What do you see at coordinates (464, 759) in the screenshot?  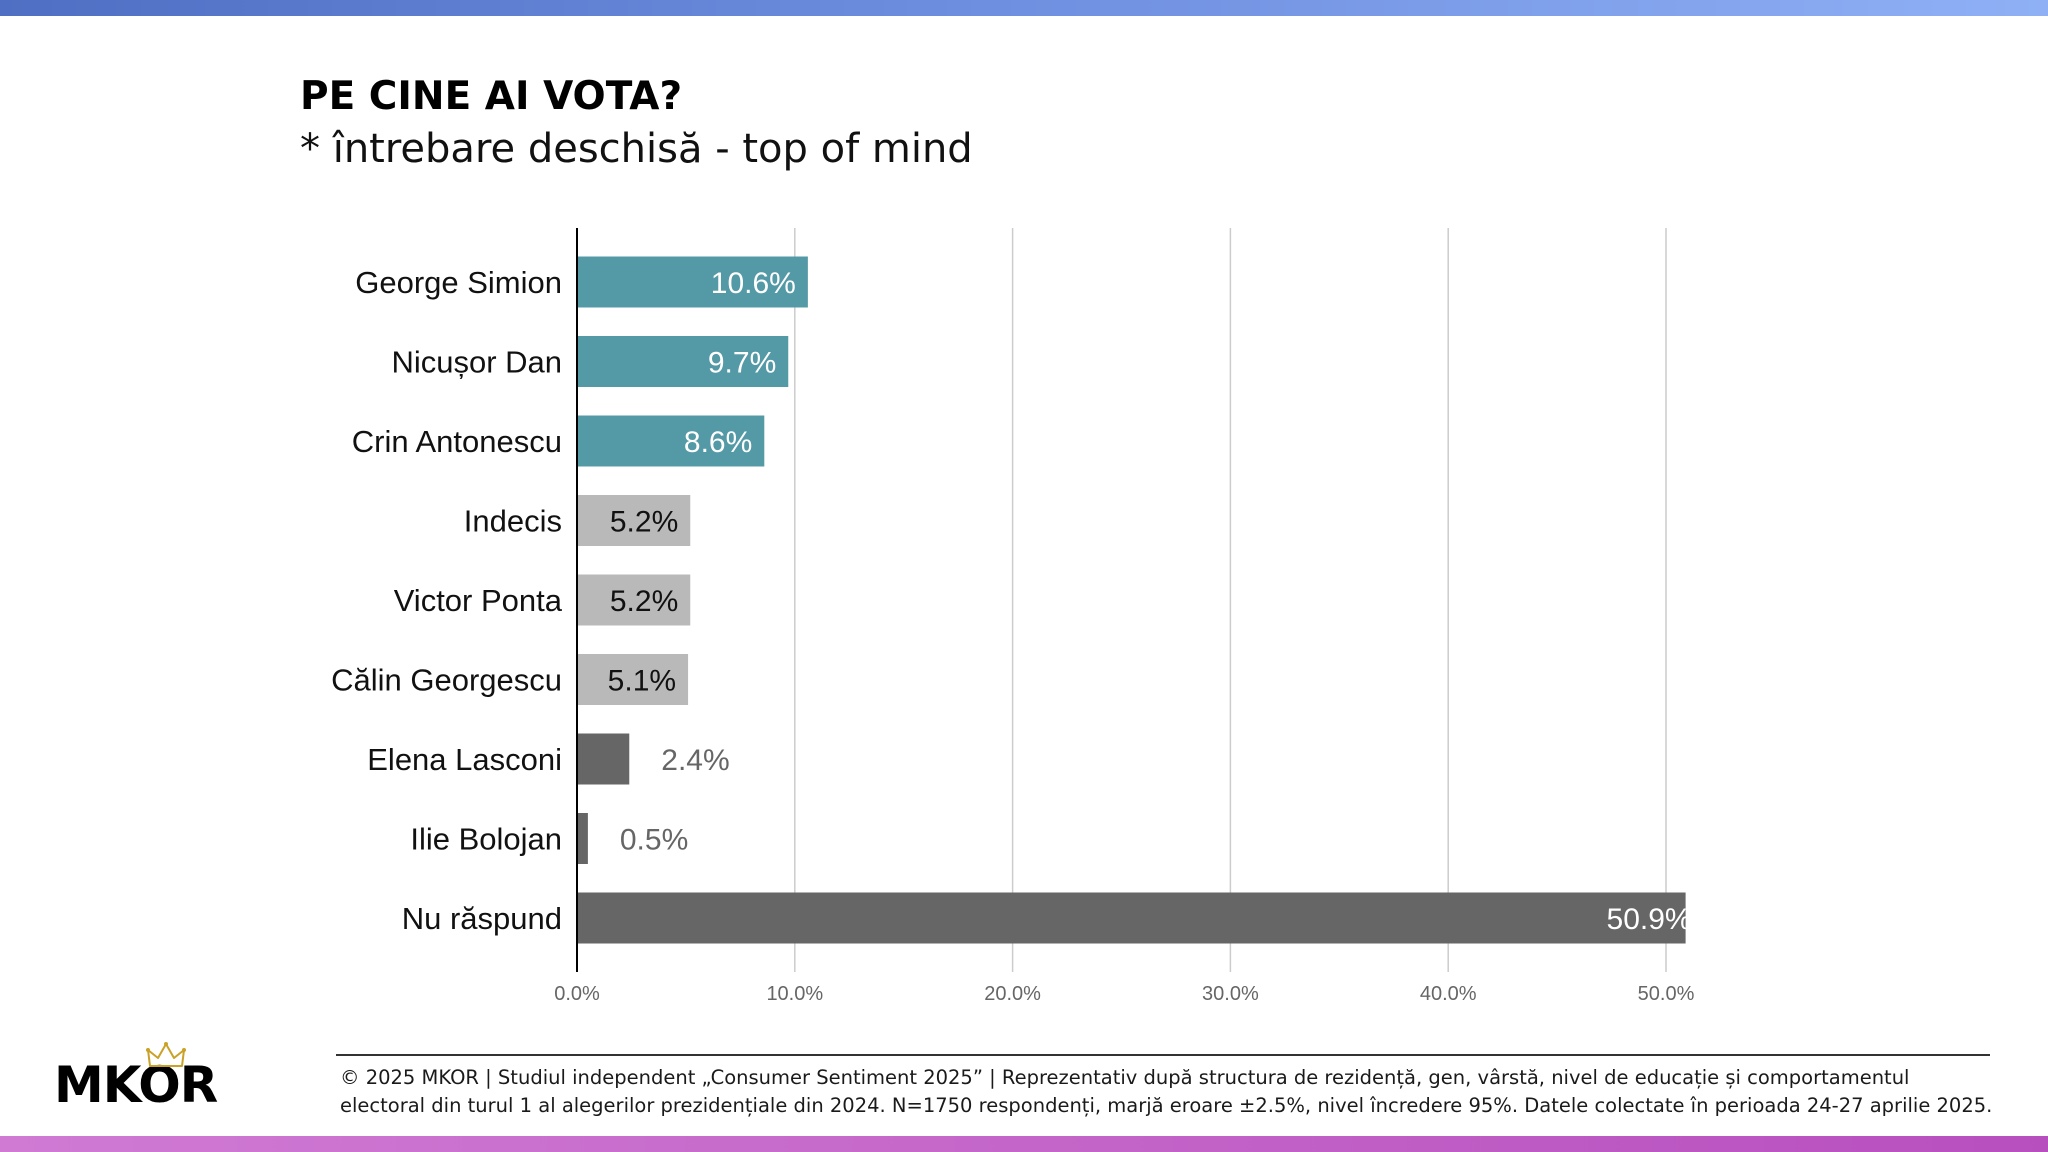 I see `category-label: Elena Lasconi` at bounding box center [464, 759].